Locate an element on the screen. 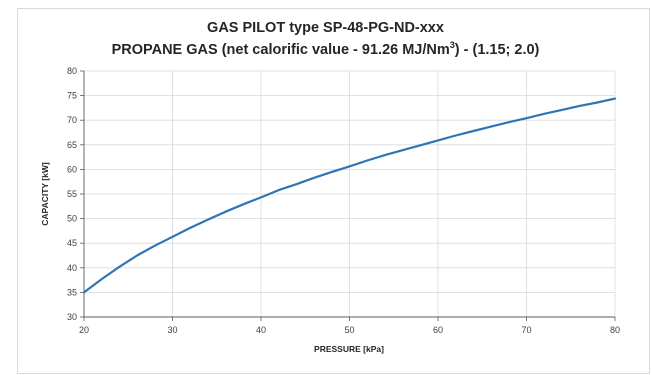 The image size is (651, 375). x-tick-label: 20 is located at coordinates (84, 330).